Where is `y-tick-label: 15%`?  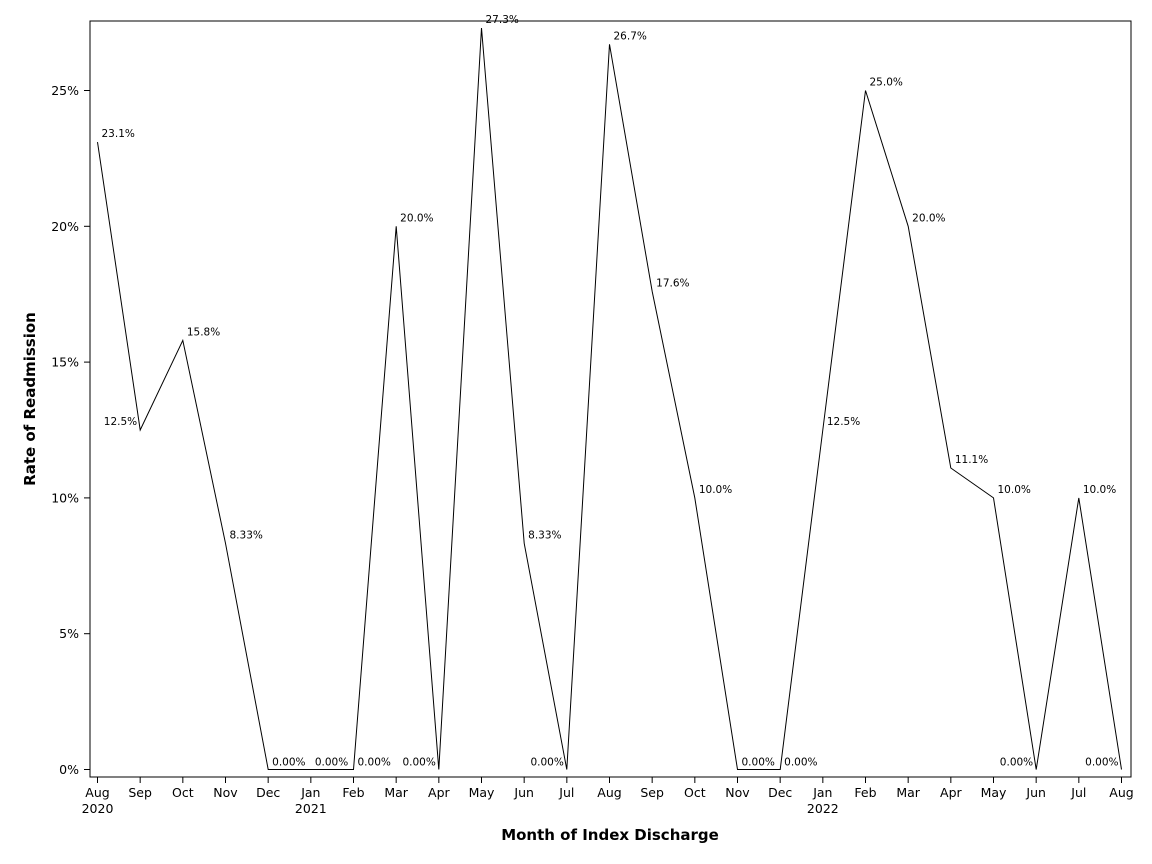
y-tick-label: 15% is located at coordinates (65, 362).